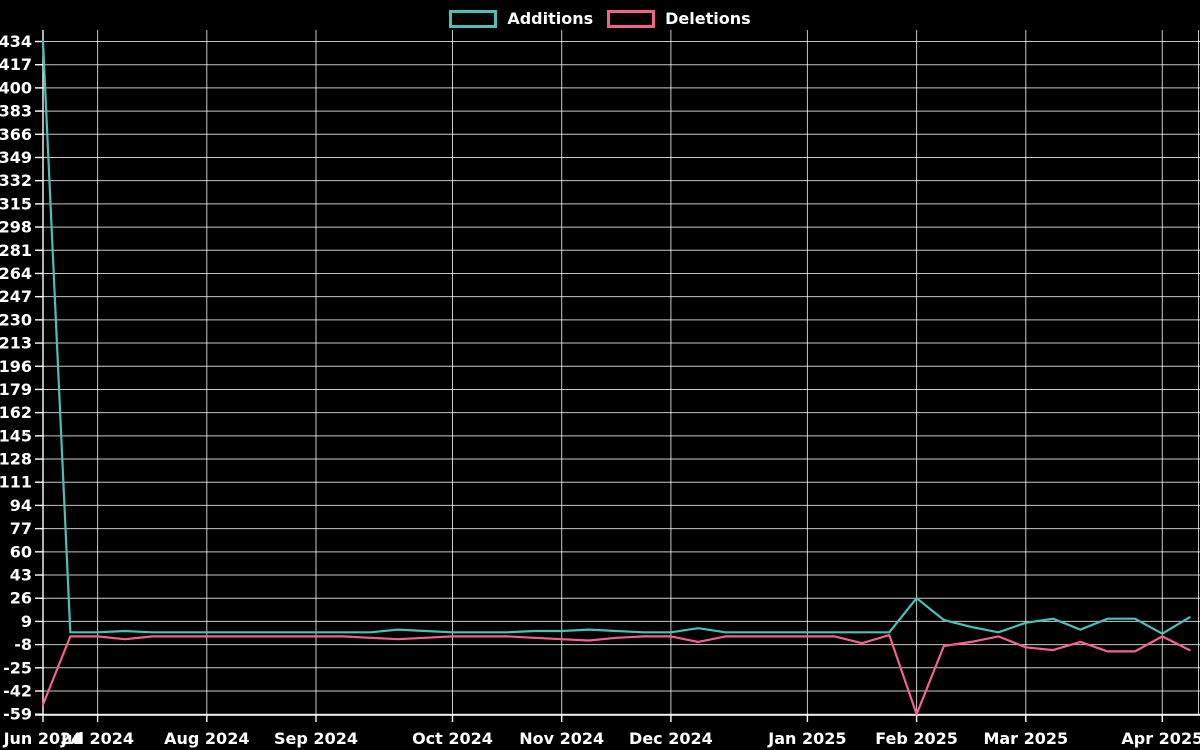 This screenshot has height=750, width=1200. What do you see at coordinates (316, 738) in the screenshot?
I see `x-tick-label: Sep 2024` at bounding box center [316, 738].